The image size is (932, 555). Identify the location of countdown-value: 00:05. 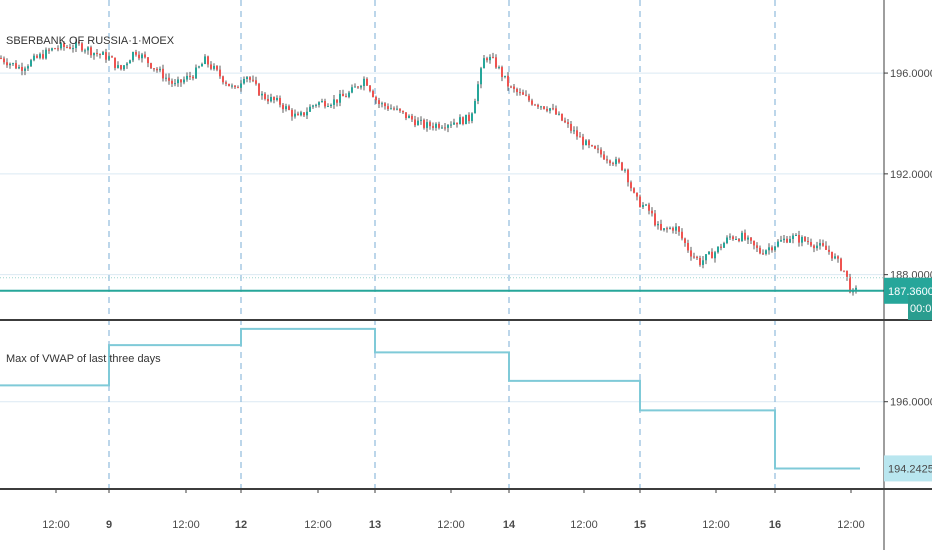
(921, 309).